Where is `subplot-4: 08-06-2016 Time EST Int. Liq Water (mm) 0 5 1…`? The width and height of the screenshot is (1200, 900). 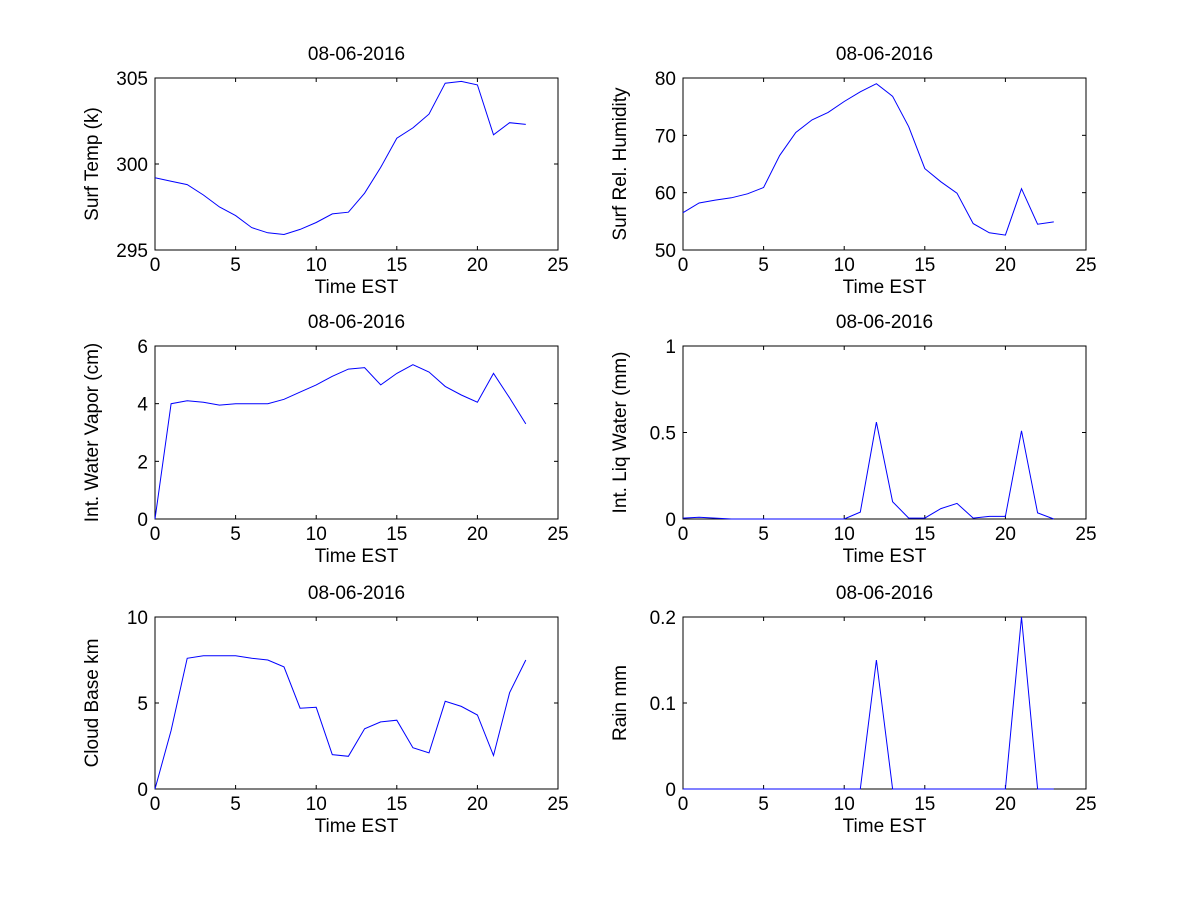 subplot-4: 08-06-2016 Time EST Int. Liq Water (mm) 0 5 1… is located at coordinates (853, 439).